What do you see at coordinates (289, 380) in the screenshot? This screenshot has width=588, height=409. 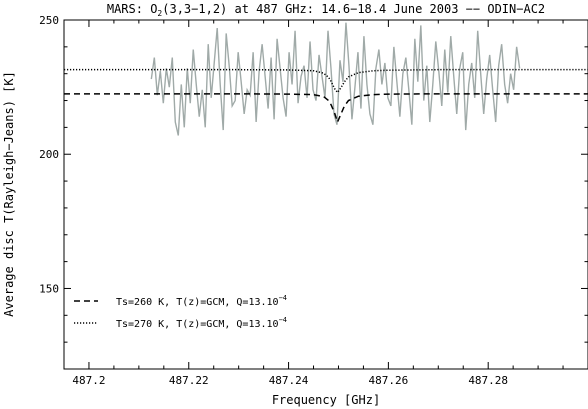 I see `x-tick-label: 487.24` at bounding box center [289, 380].